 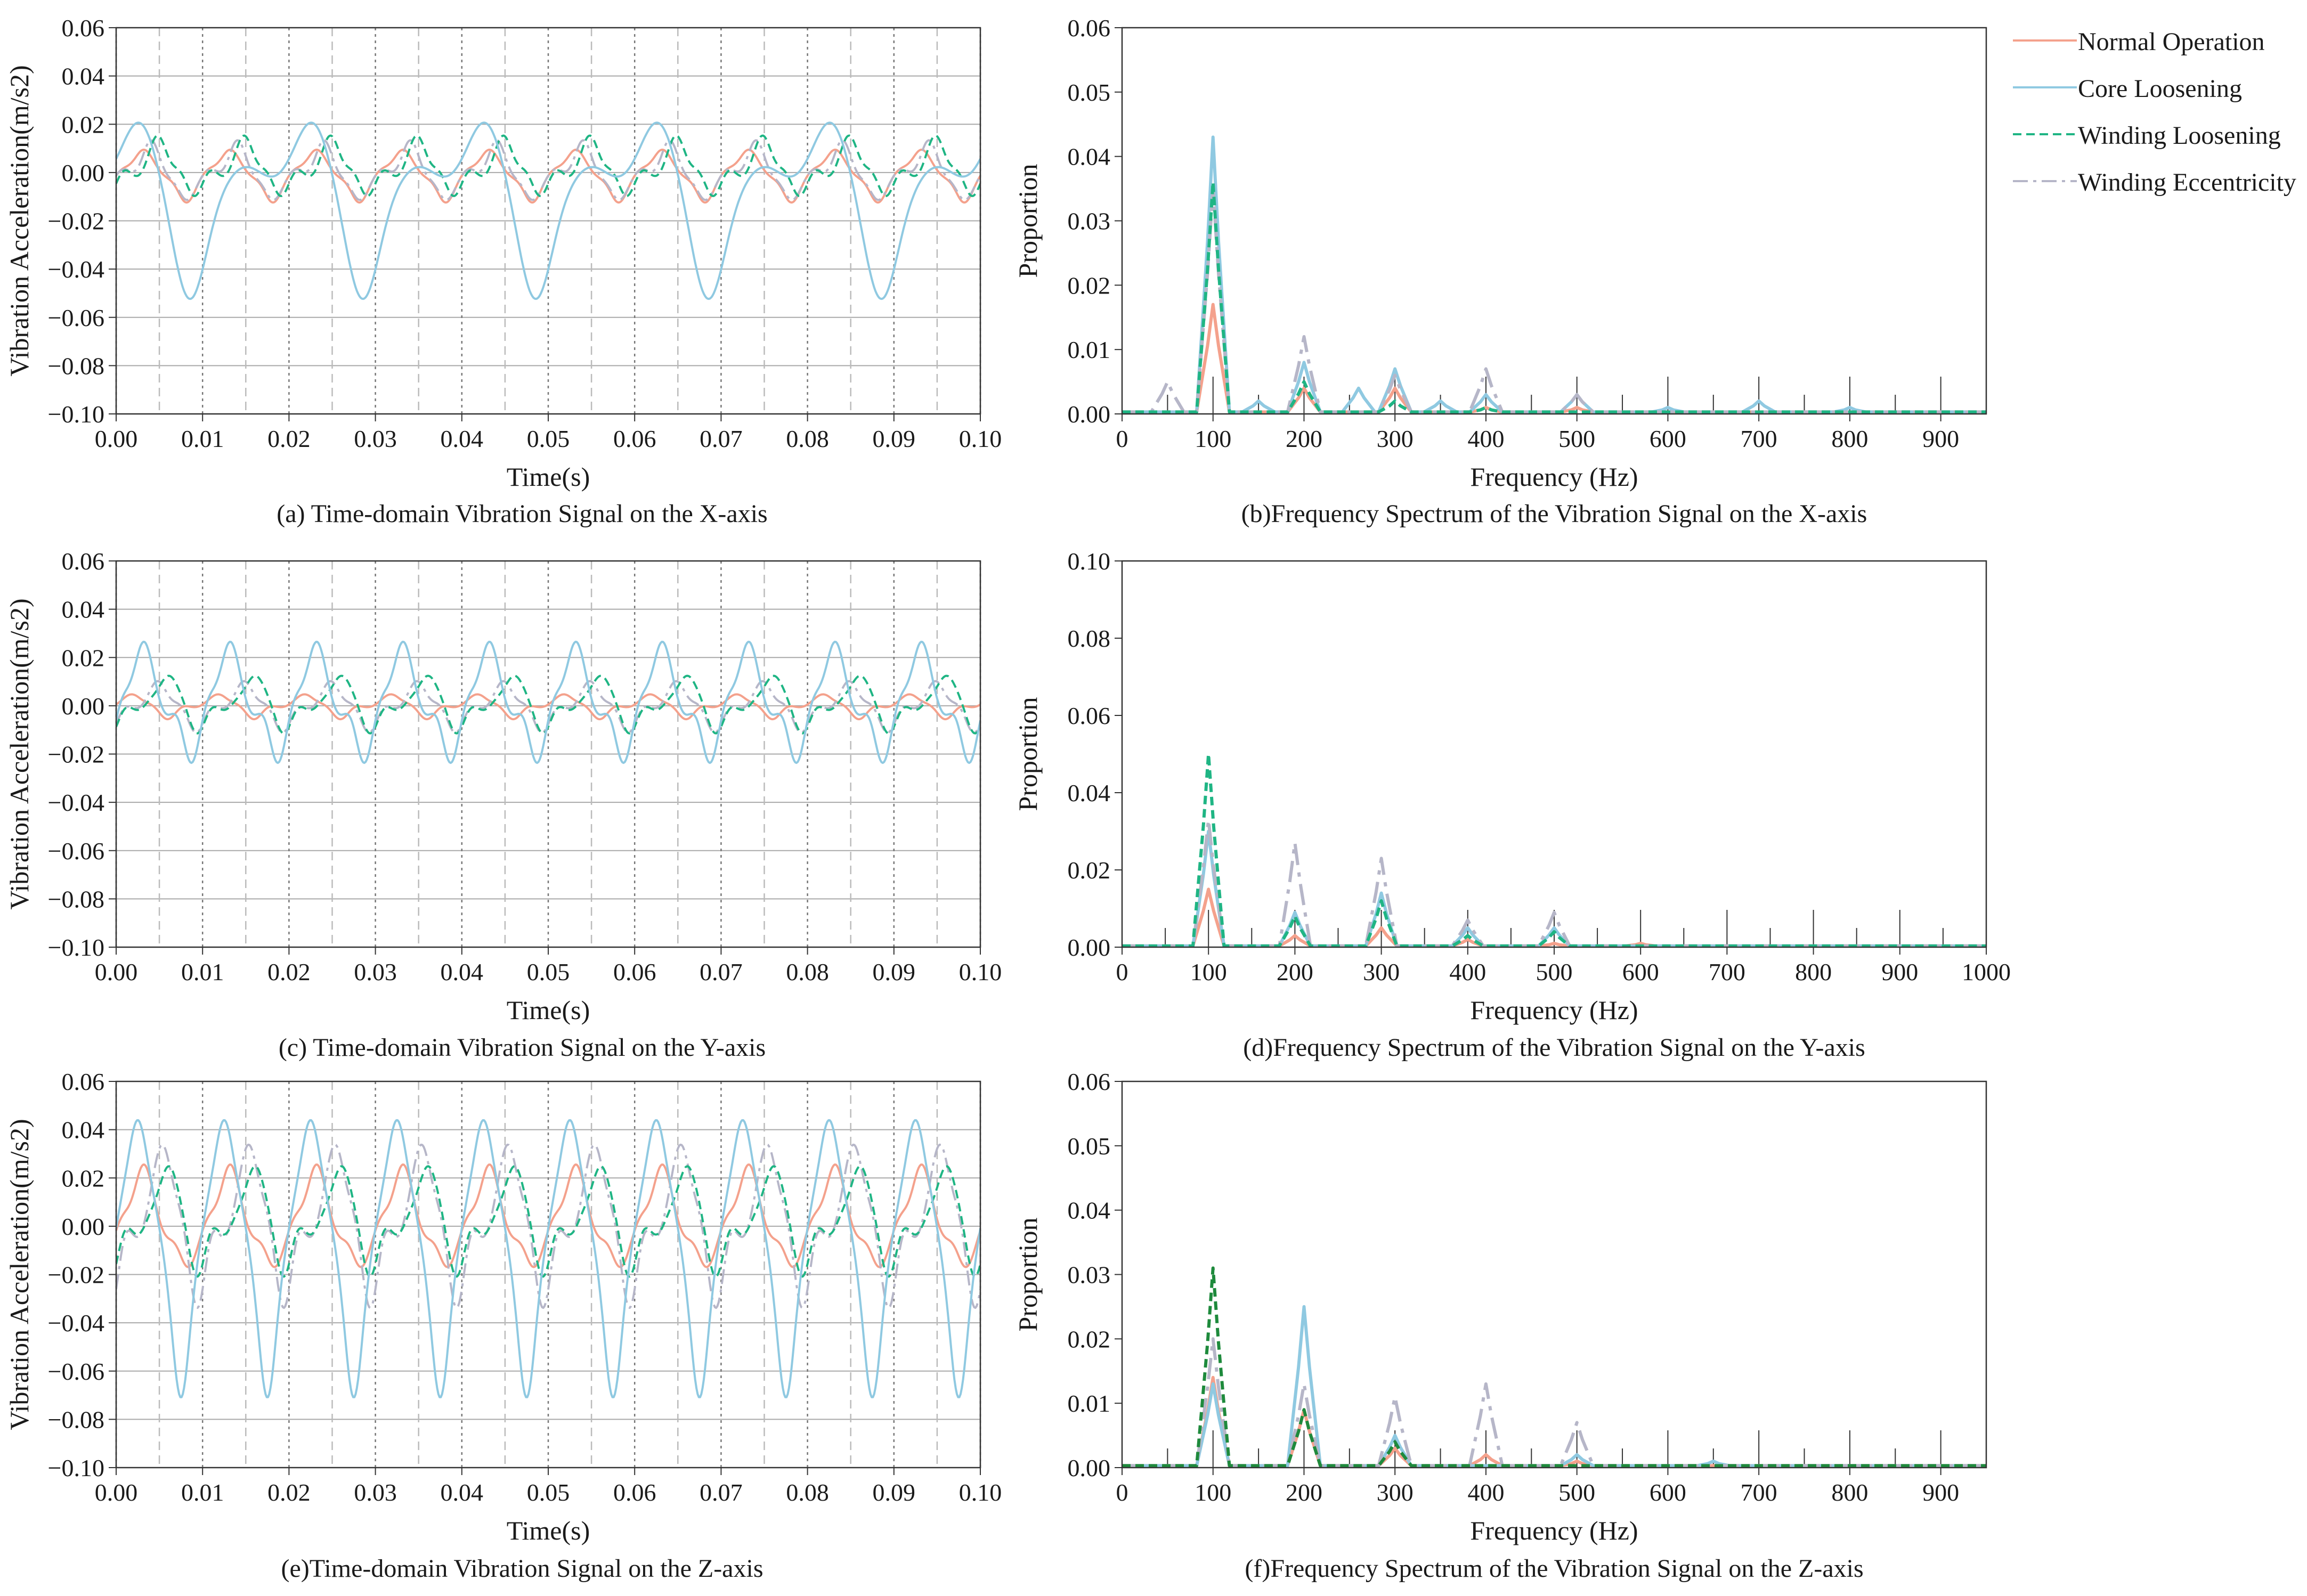 What do you see at coordinates (1554, 358) in the screenshot?
I see `series-line-normal-operation` at bounding box center [1554, 358].